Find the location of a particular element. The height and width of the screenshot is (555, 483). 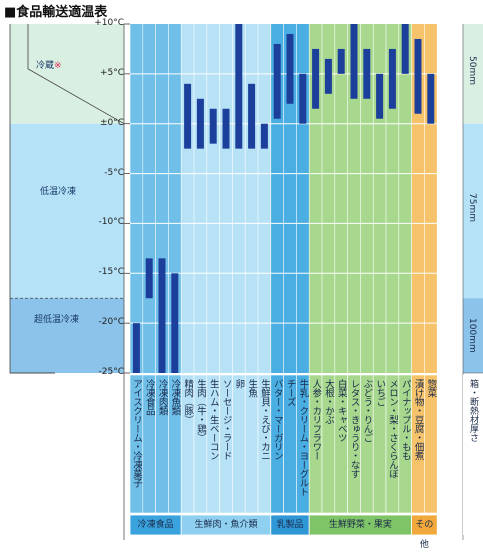

item-label-2: 冷凍肉類 is located at coordinates (162, 397).